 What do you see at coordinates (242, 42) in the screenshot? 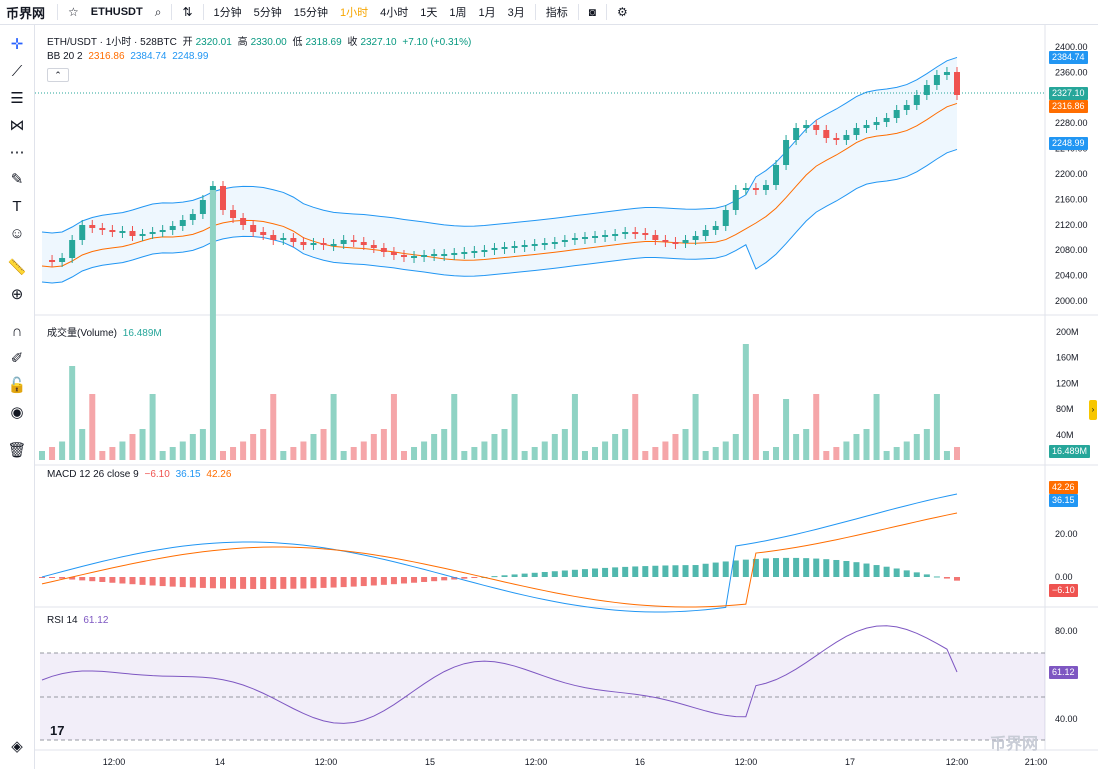
I see `high-label: 高` at bounding box center [242, 42].